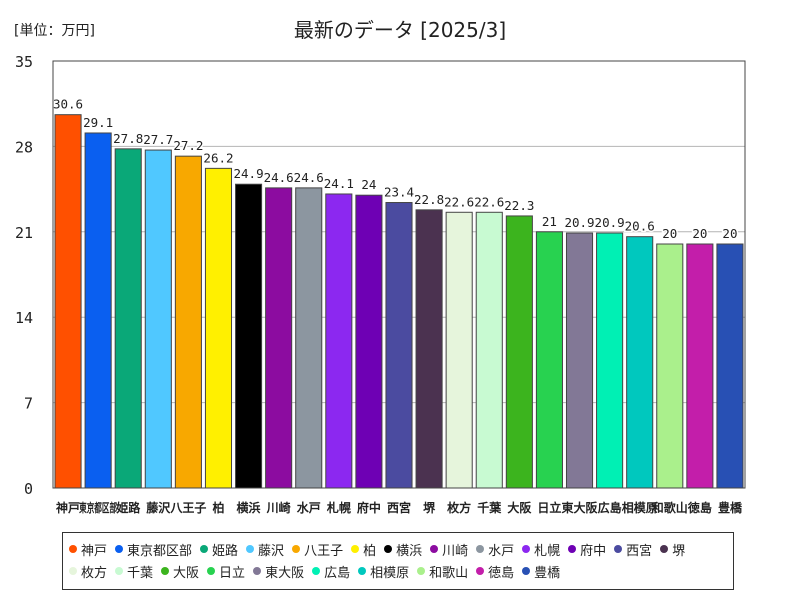  I want to click on legend-item: 横浜, so click(403, 549).